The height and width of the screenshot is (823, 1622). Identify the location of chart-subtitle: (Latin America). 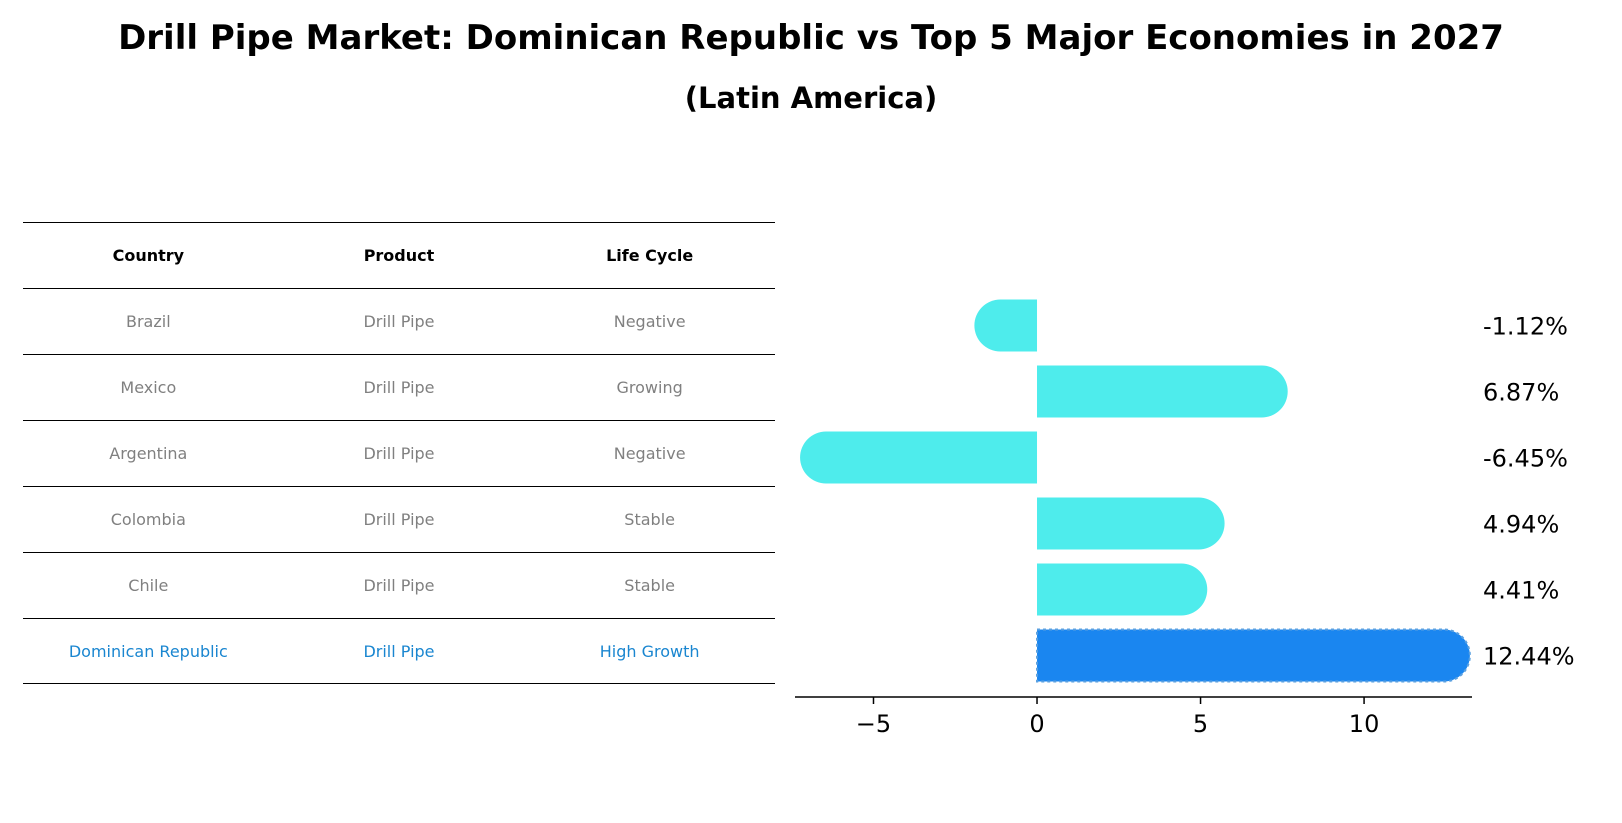
(811, 98).